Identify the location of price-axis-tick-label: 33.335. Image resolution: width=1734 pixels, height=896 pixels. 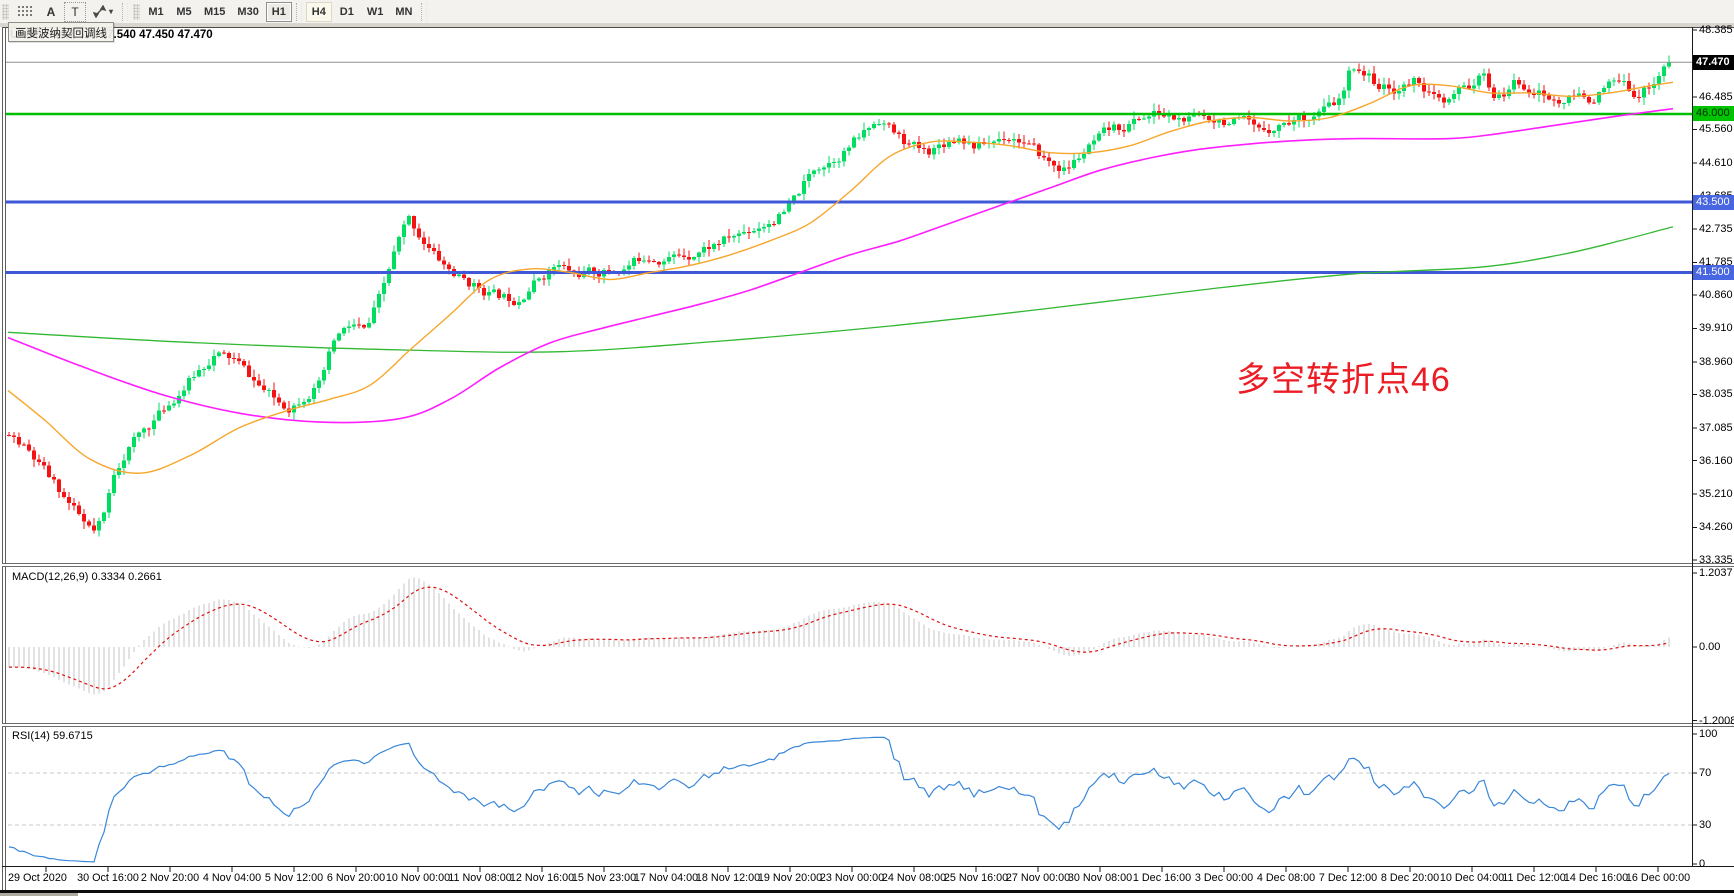
(1716, 559).